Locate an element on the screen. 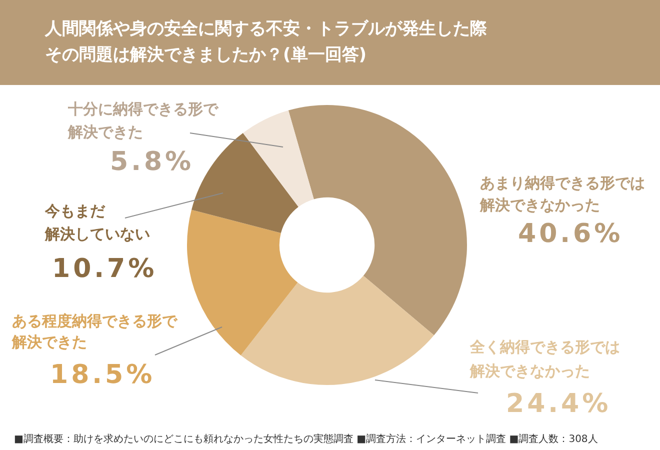 Image resolution: width=660 pixels, height=450 pixels. slice-label: ある程度納得できる形で解決できた is located at coordinates (94, 331).